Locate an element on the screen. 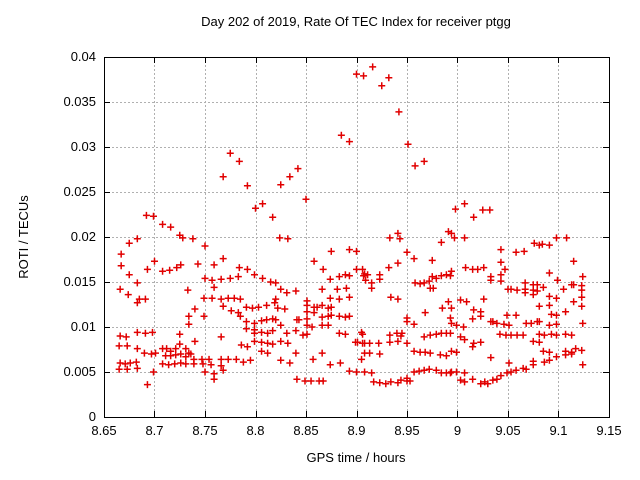 The width and height of the screenshot is (640, 480). x-tick-label: 9 is located at coordinates (457, 430).